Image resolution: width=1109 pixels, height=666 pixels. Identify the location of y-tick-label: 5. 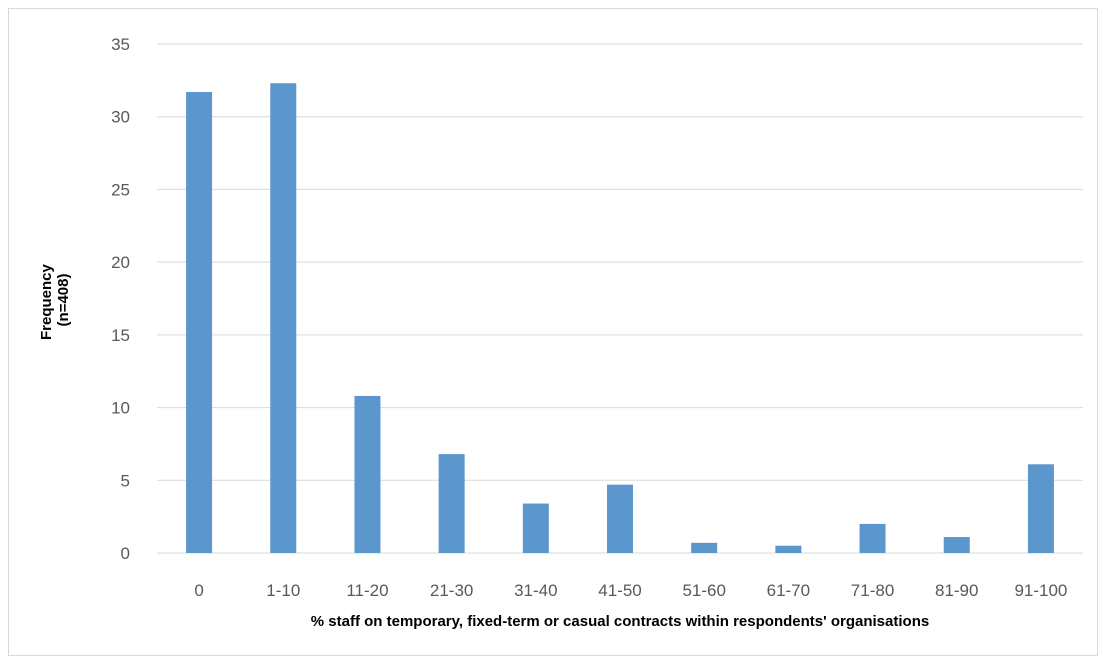
(125, 480).